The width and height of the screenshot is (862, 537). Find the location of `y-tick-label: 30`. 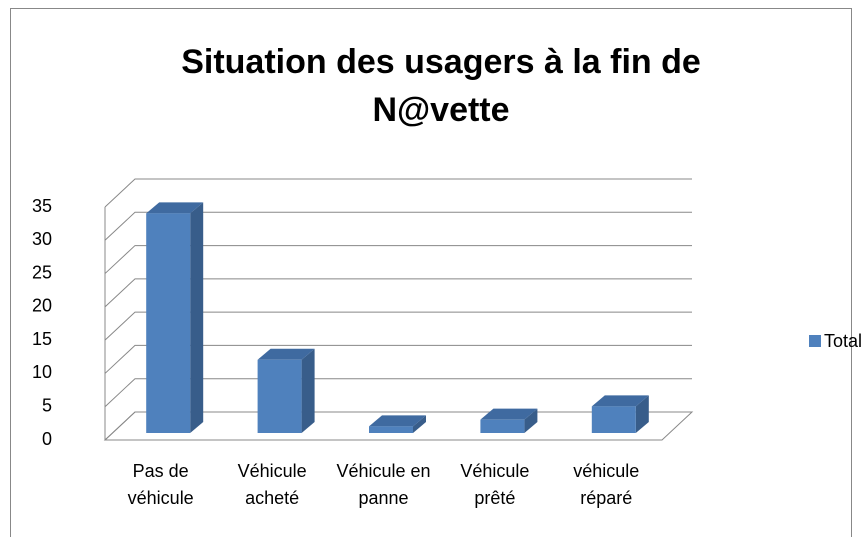

y-tick-label: 30 is located at coordinates (42, 239).